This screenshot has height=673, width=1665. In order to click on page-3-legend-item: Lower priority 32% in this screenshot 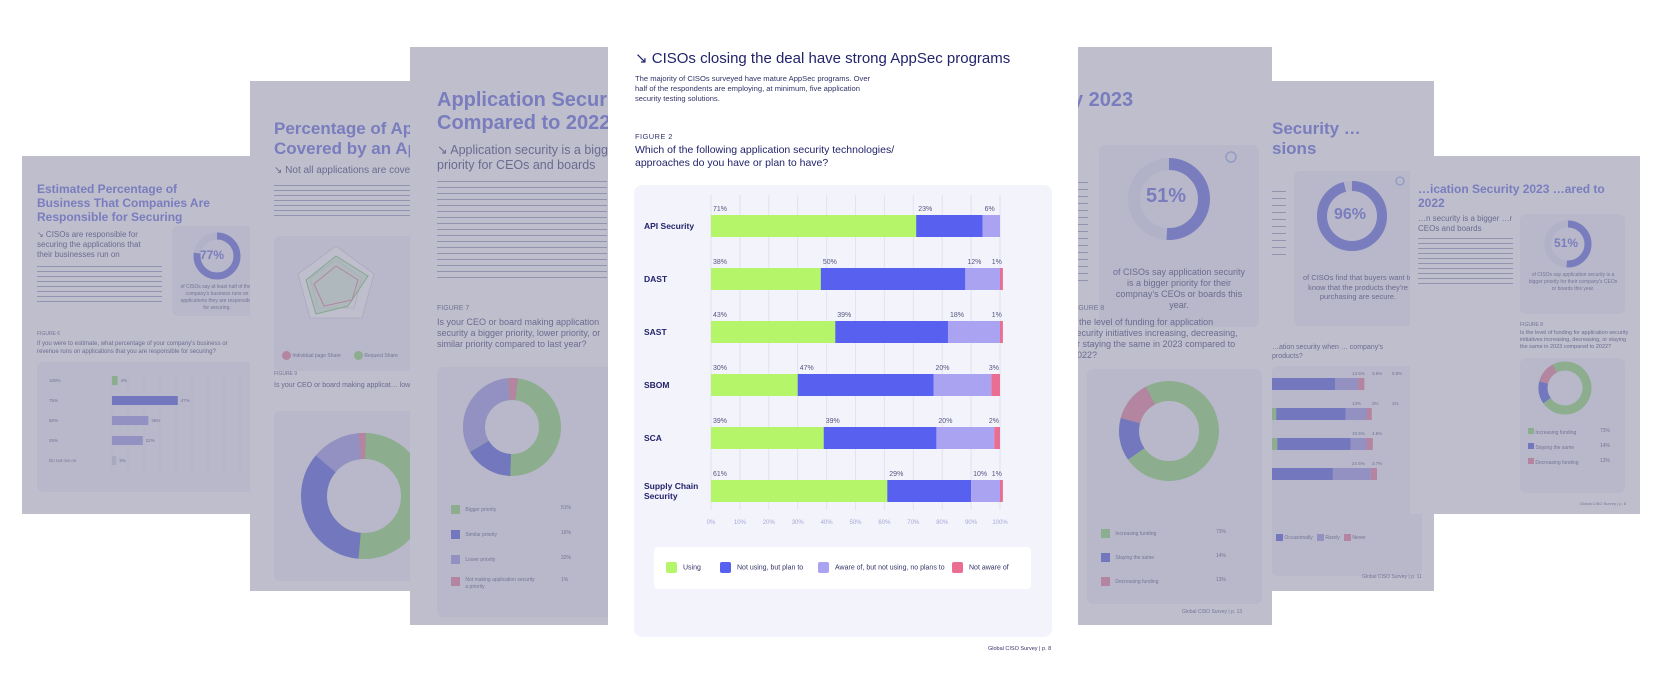, I will do `click(526, 559)`.